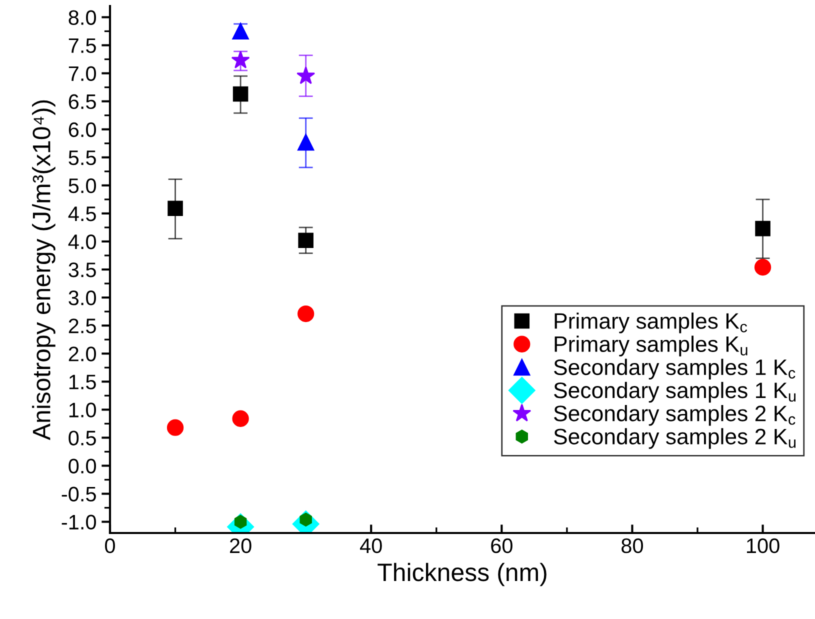  Describe the element at coordinates (371, 546) in the screenshot. I see `x-tick-label: 40` at that location.